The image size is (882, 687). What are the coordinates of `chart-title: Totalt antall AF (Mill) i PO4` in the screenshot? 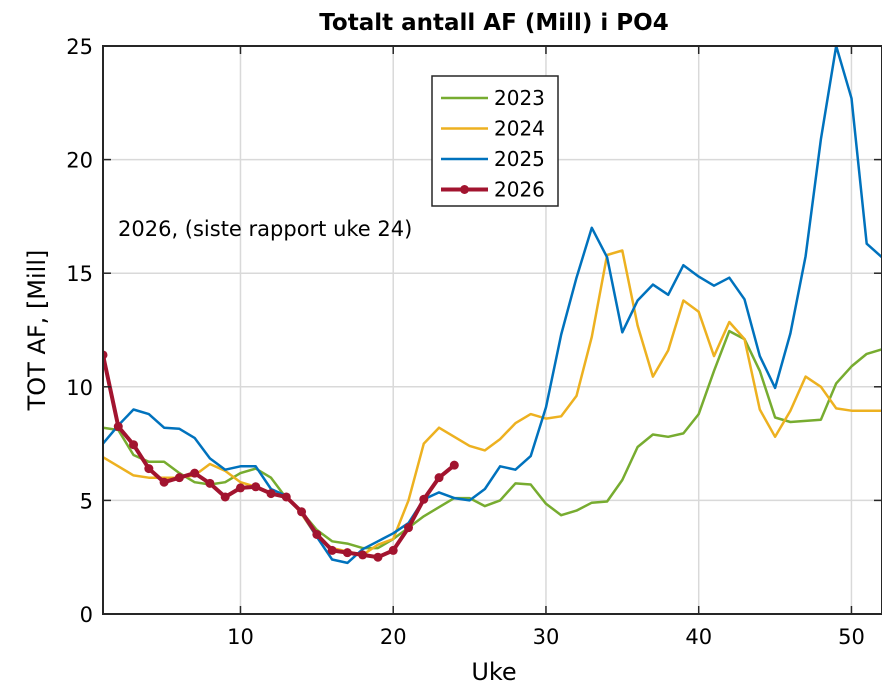 It's located at (493, 23).